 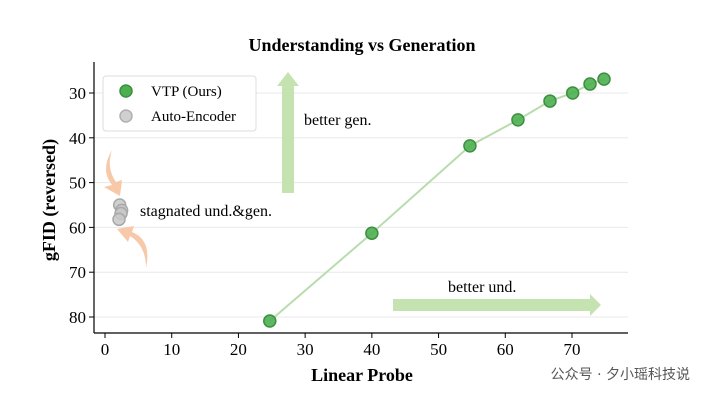 I want to click on x-tick-label: 30, so click(x=305, y=349).